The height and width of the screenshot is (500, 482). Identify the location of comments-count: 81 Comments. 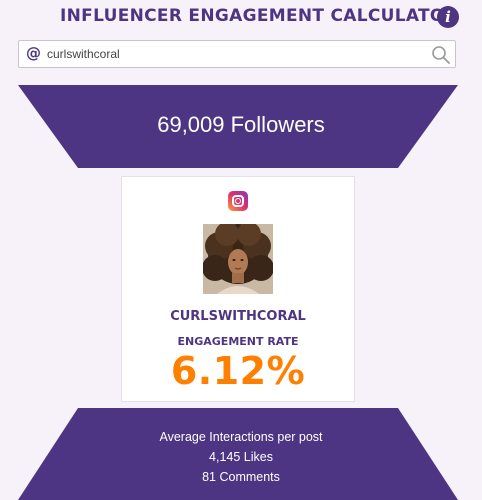
(241, 477).